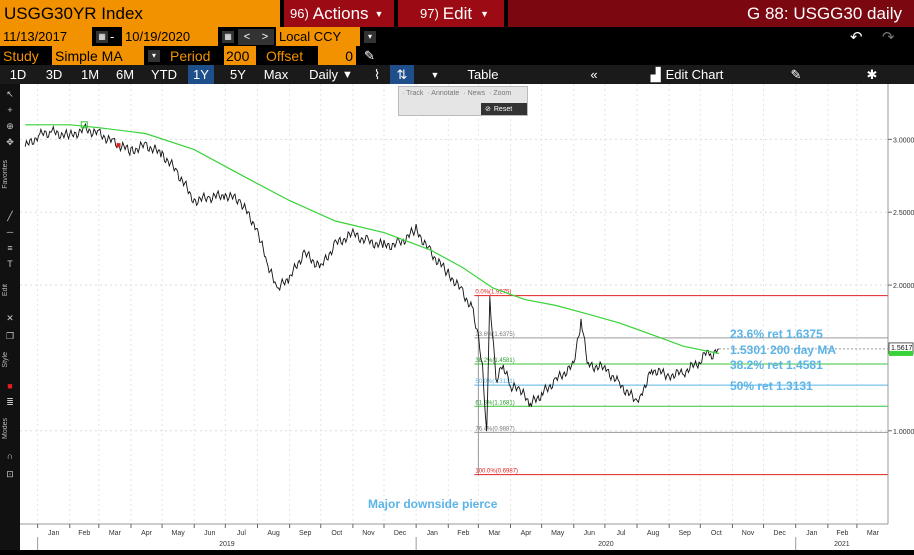 Image resolution: width=914 pixels, height=555 pixels. Describe the element at coordinates (893, 36) in the screenshot. I see `redo-button: ↷` at that location.